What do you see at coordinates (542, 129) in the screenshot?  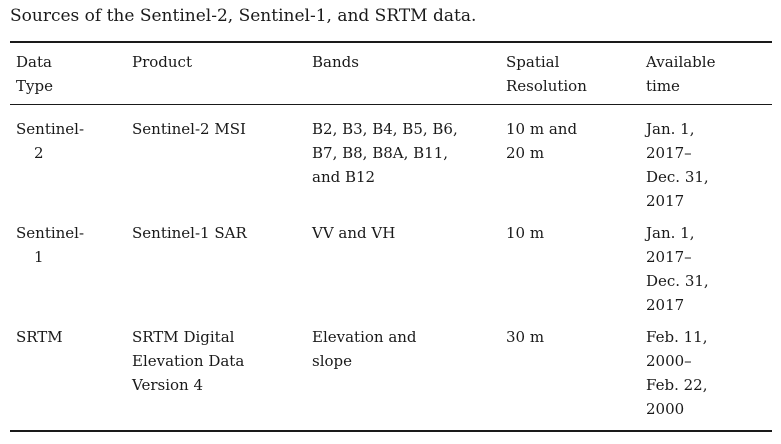 I see `cell-line: 10 m and` at bounding box center [542, 129].